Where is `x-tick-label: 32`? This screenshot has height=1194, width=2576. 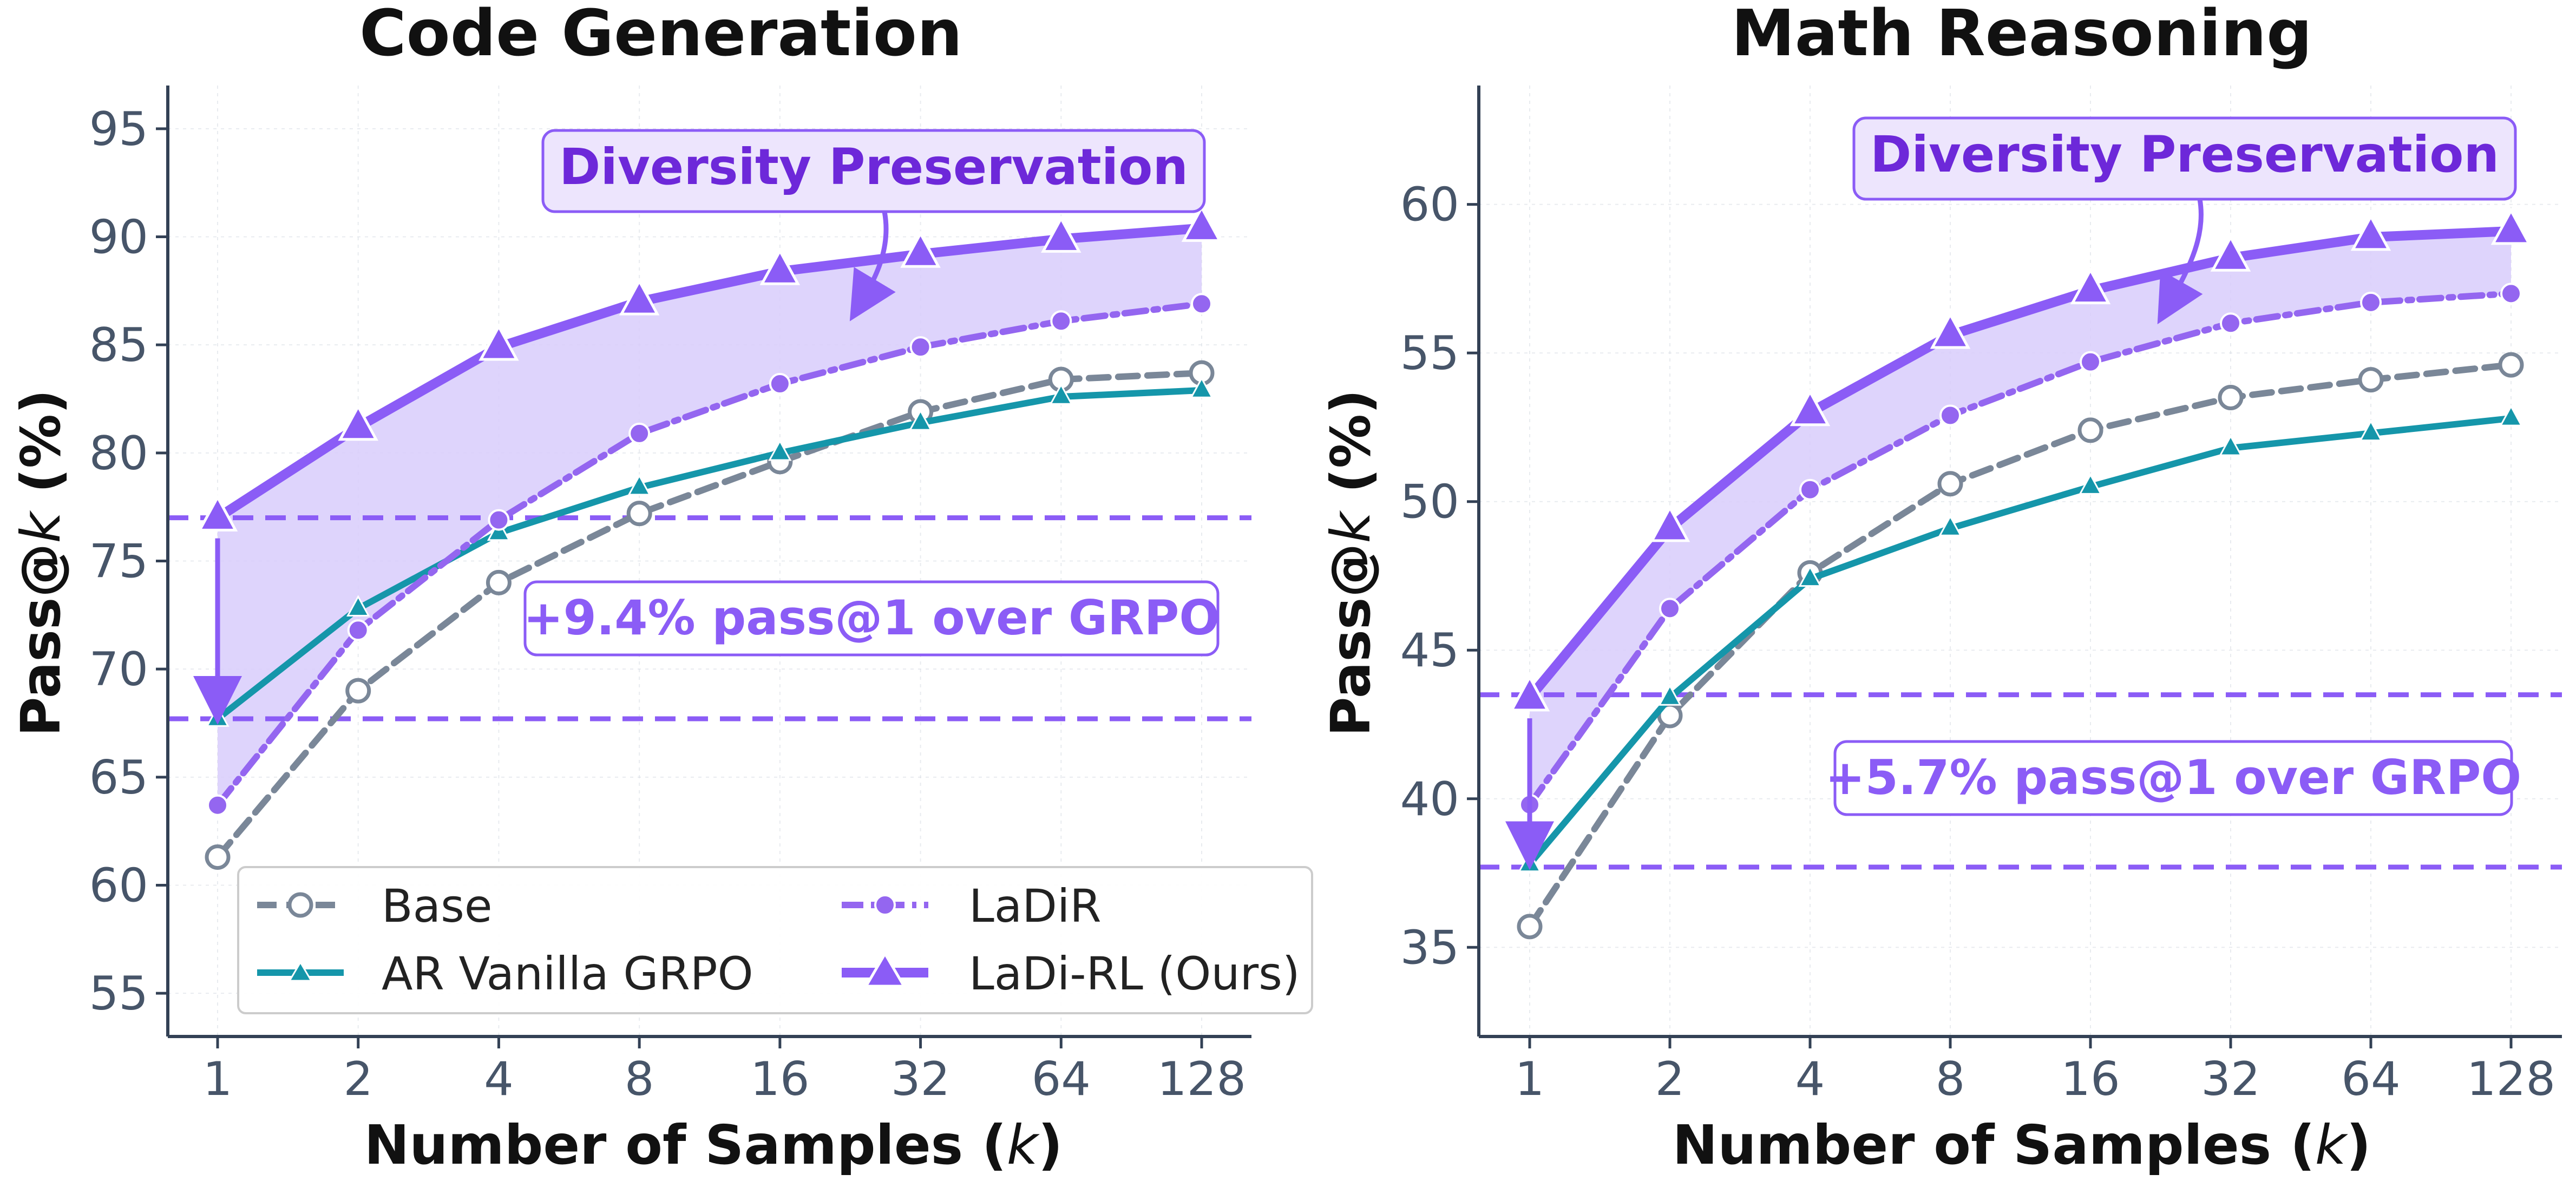 x-tick-label: 32 is located at coordinates (921, 1079).